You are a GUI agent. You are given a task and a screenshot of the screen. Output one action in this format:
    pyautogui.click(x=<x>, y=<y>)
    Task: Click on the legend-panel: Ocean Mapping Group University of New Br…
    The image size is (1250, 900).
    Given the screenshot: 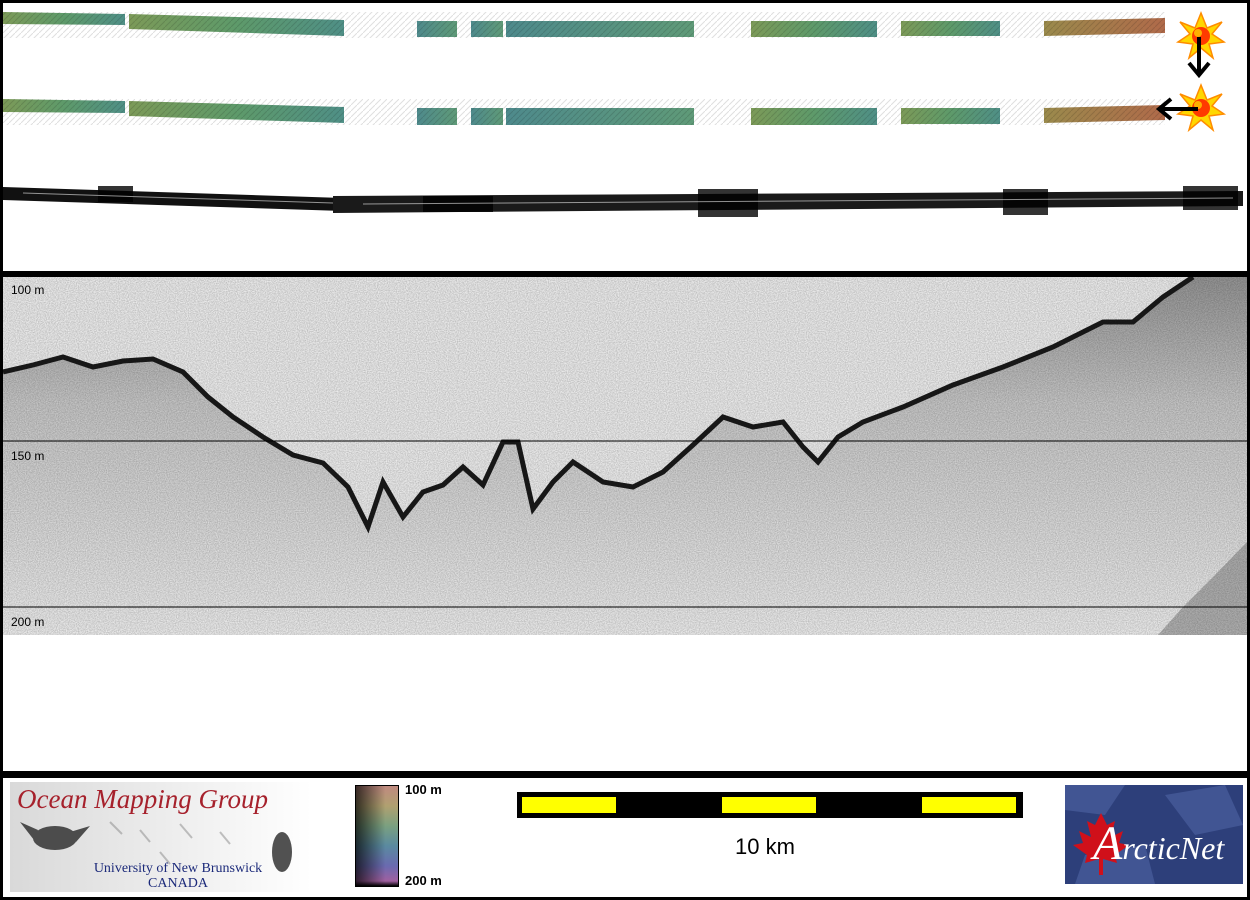 What is the action you would take?
    pyautogui.click(x=625, y=837)
    